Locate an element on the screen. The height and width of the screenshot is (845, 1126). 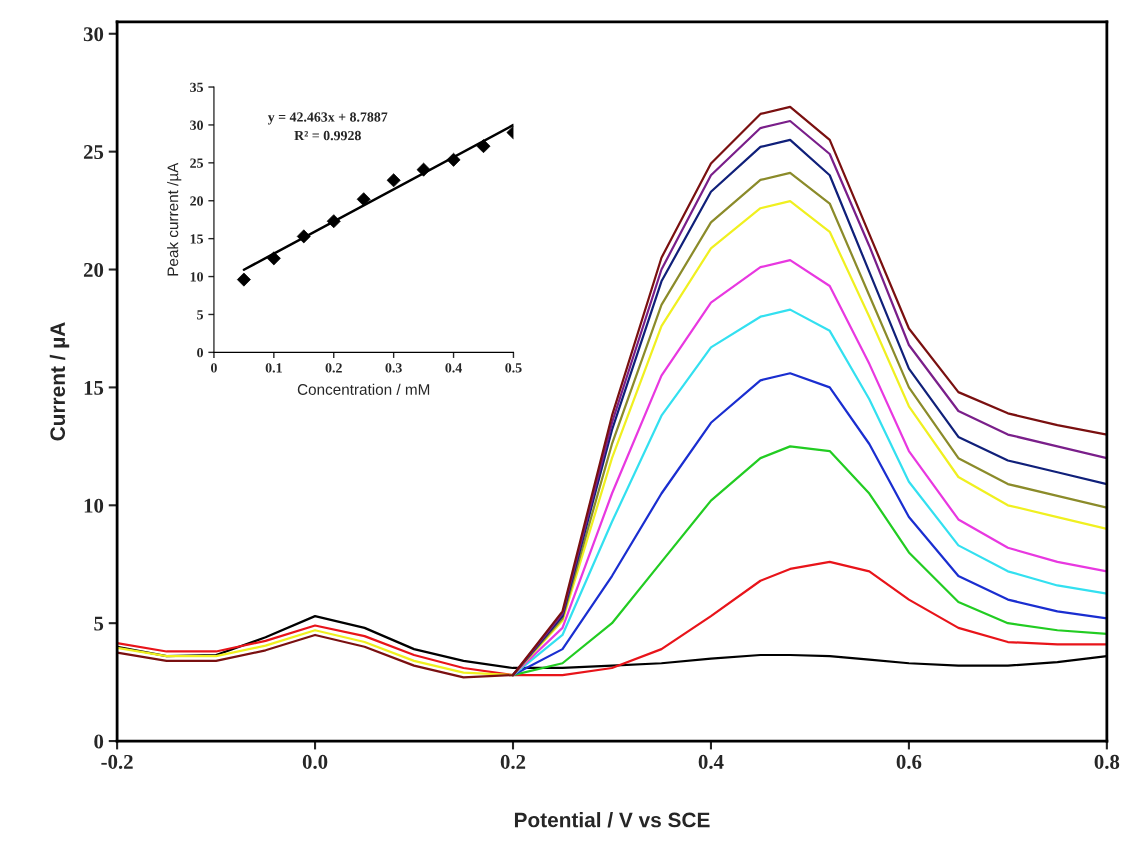
x-tick-label: 0.0 is located at coordinates (315, 762).